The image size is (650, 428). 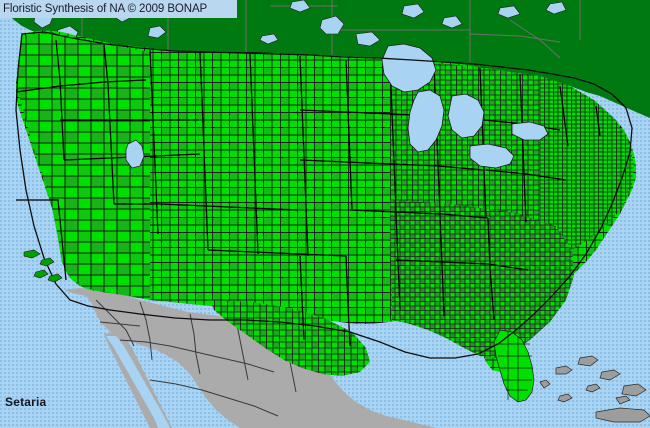 I want to click on map-title-banner: Floristic Synthesis of NA © 2009 BONAP, so click(x=118, y=9).